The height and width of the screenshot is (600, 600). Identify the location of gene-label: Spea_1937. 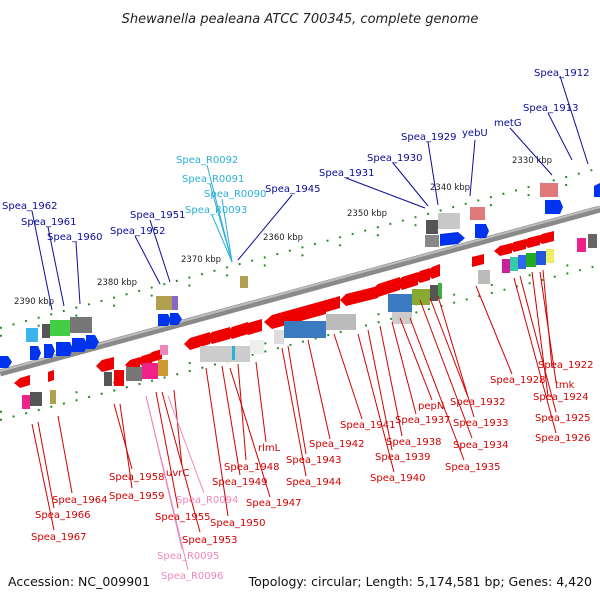
(422, 420).